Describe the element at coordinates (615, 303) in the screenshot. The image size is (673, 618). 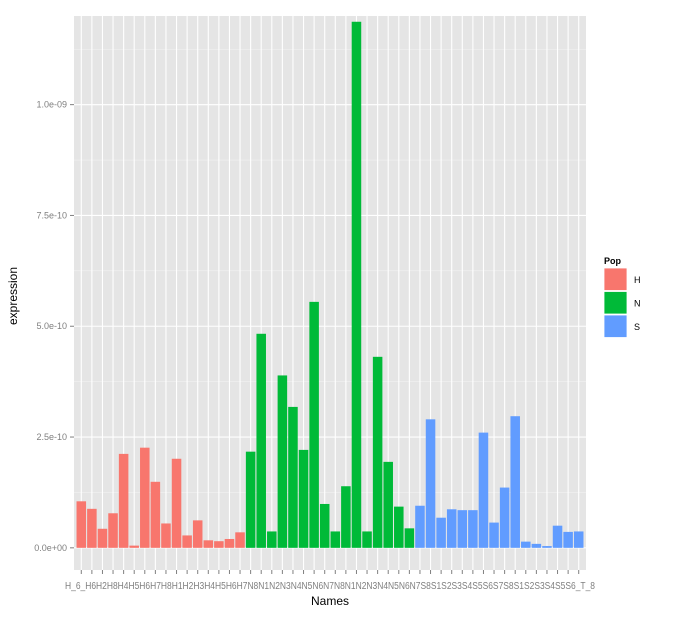
I see `legend-key-n` at that location.